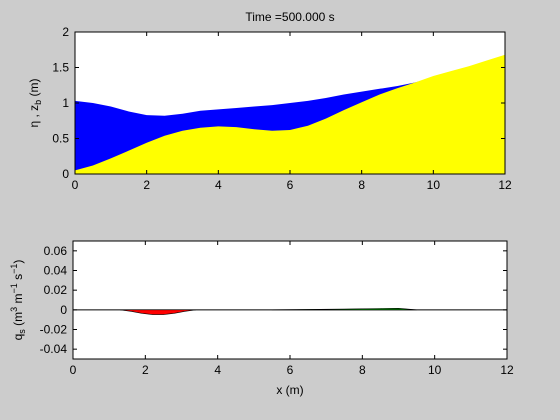 This screenshot has height=420, width=560. What do you see at coordinates (434, 185) in the screenshot?
I see `top-xtick-label: 10` at bounding box center [434, 185].